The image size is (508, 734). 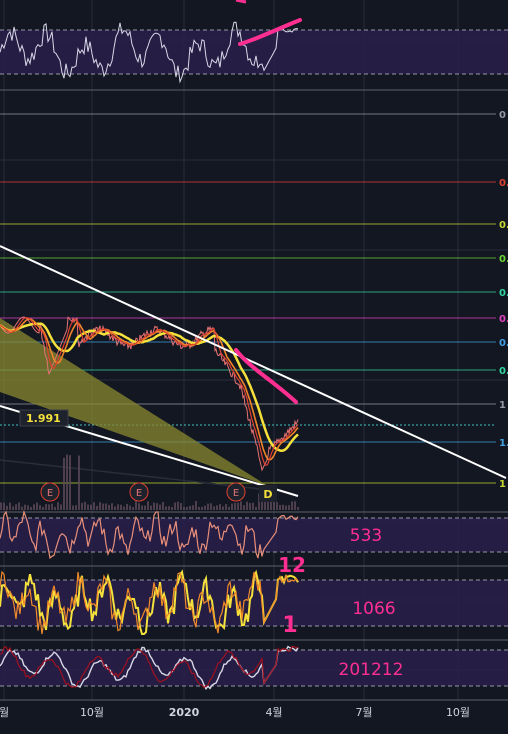 What do you see at coordinates (289, 625) in the screenshot?
I see `panel-annotation-1: 1` at bounding box center [289, 625].